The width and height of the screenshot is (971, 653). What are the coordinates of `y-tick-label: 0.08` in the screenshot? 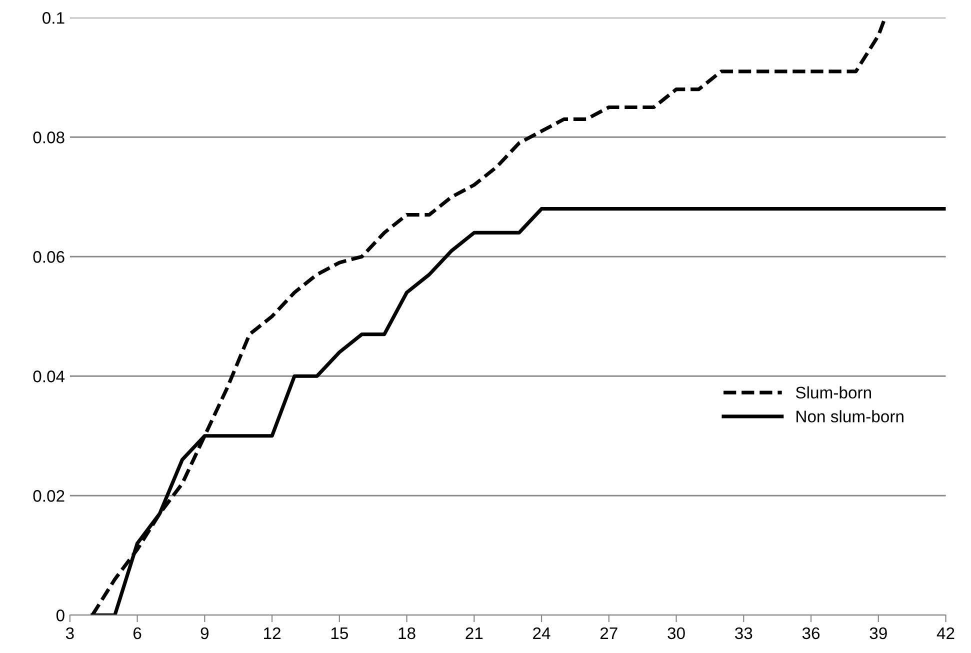 It's located at (48, 138).